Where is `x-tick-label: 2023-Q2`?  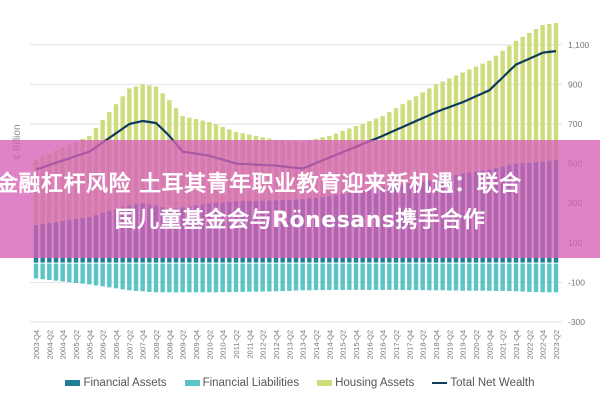
x-tick-label: 2023-Q2 is located at coordinates (556, 344).